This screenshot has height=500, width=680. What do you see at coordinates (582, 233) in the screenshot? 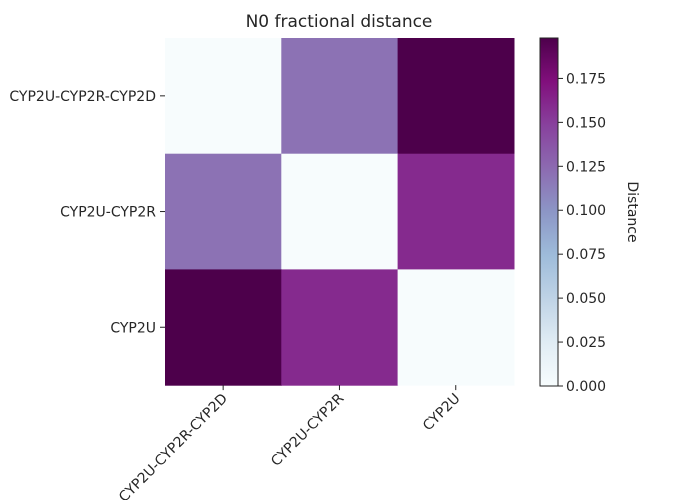
I see `colorbar-ticks: 0.000 0.025 0.050 0.075 0.100 0.125 0.150 0.175` at bounding box center [582, 233].